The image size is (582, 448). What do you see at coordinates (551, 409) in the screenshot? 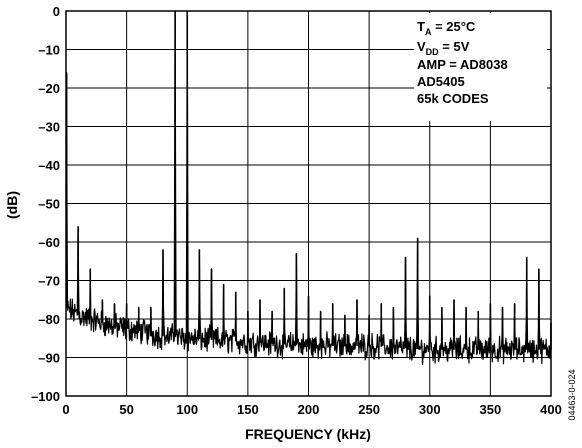
I see `x-tick-label: 400` at bounding box center [551, 409].